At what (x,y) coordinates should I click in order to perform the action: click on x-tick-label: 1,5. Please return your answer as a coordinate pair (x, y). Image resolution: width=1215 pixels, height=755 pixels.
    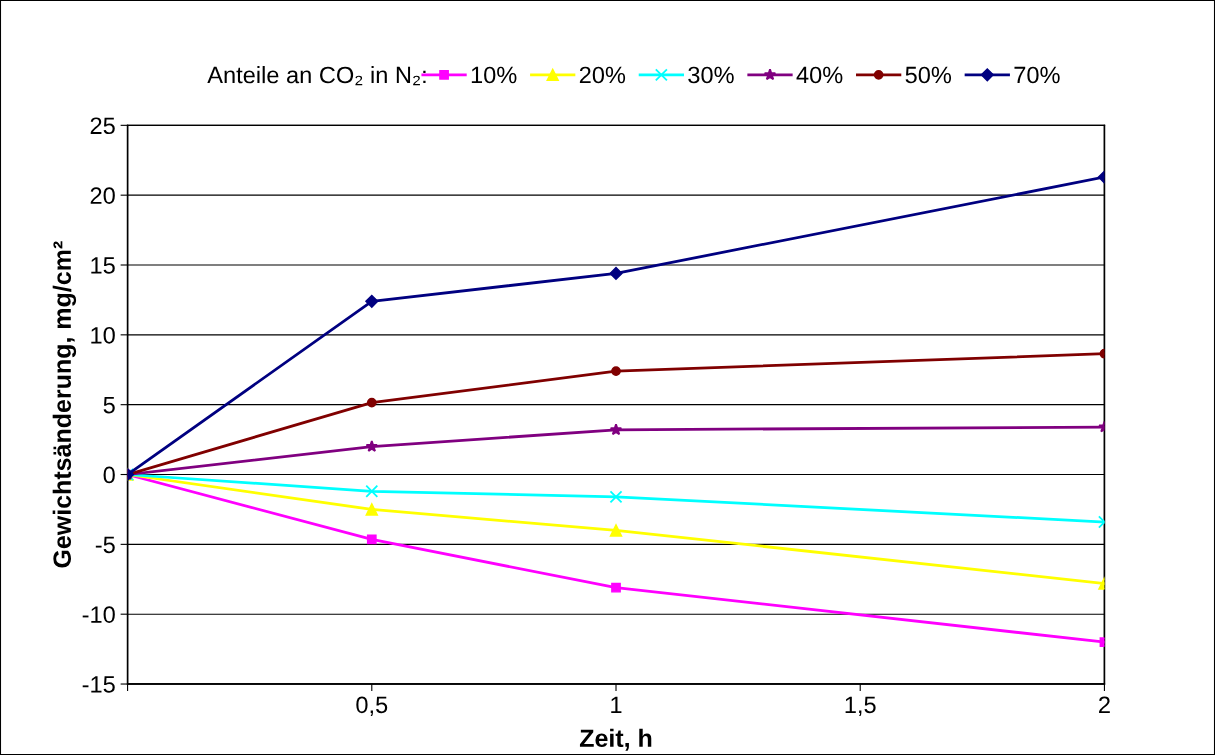
    Looking at the image, I should click on (860, 706).